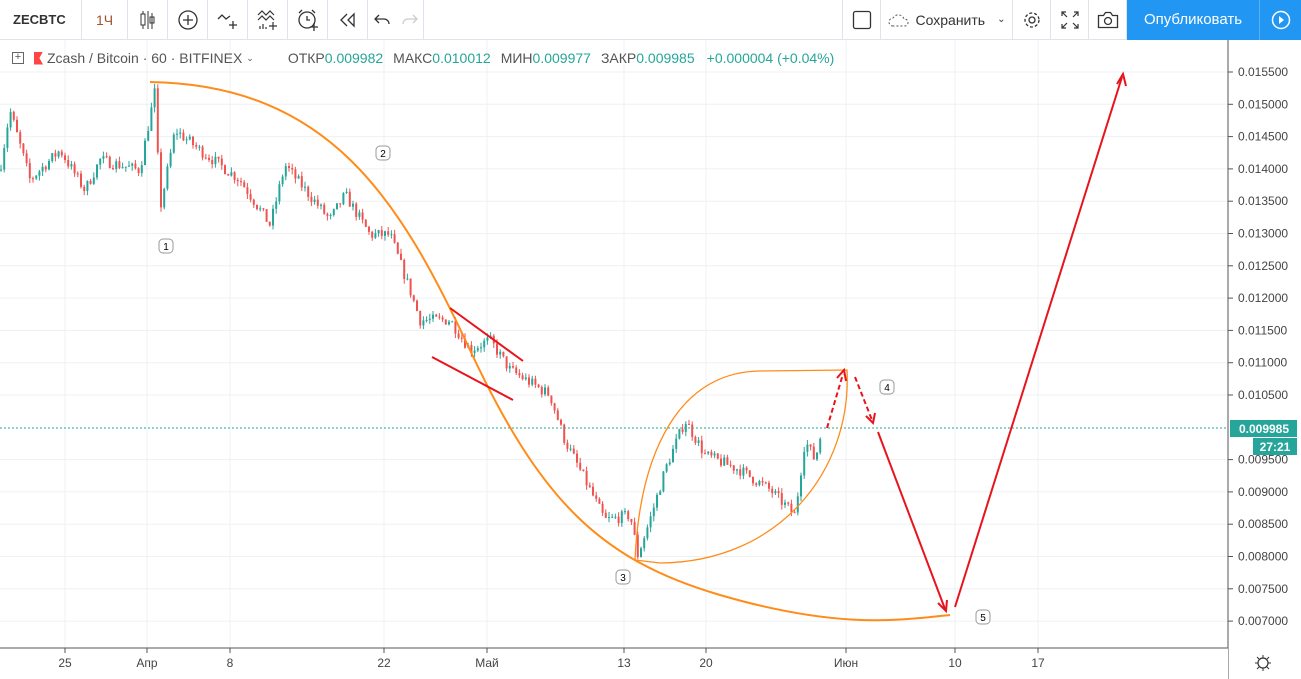 Image resolution: width=1301 pixels, height=679 pixels. I want to click on financials-button, so click(268, 20).